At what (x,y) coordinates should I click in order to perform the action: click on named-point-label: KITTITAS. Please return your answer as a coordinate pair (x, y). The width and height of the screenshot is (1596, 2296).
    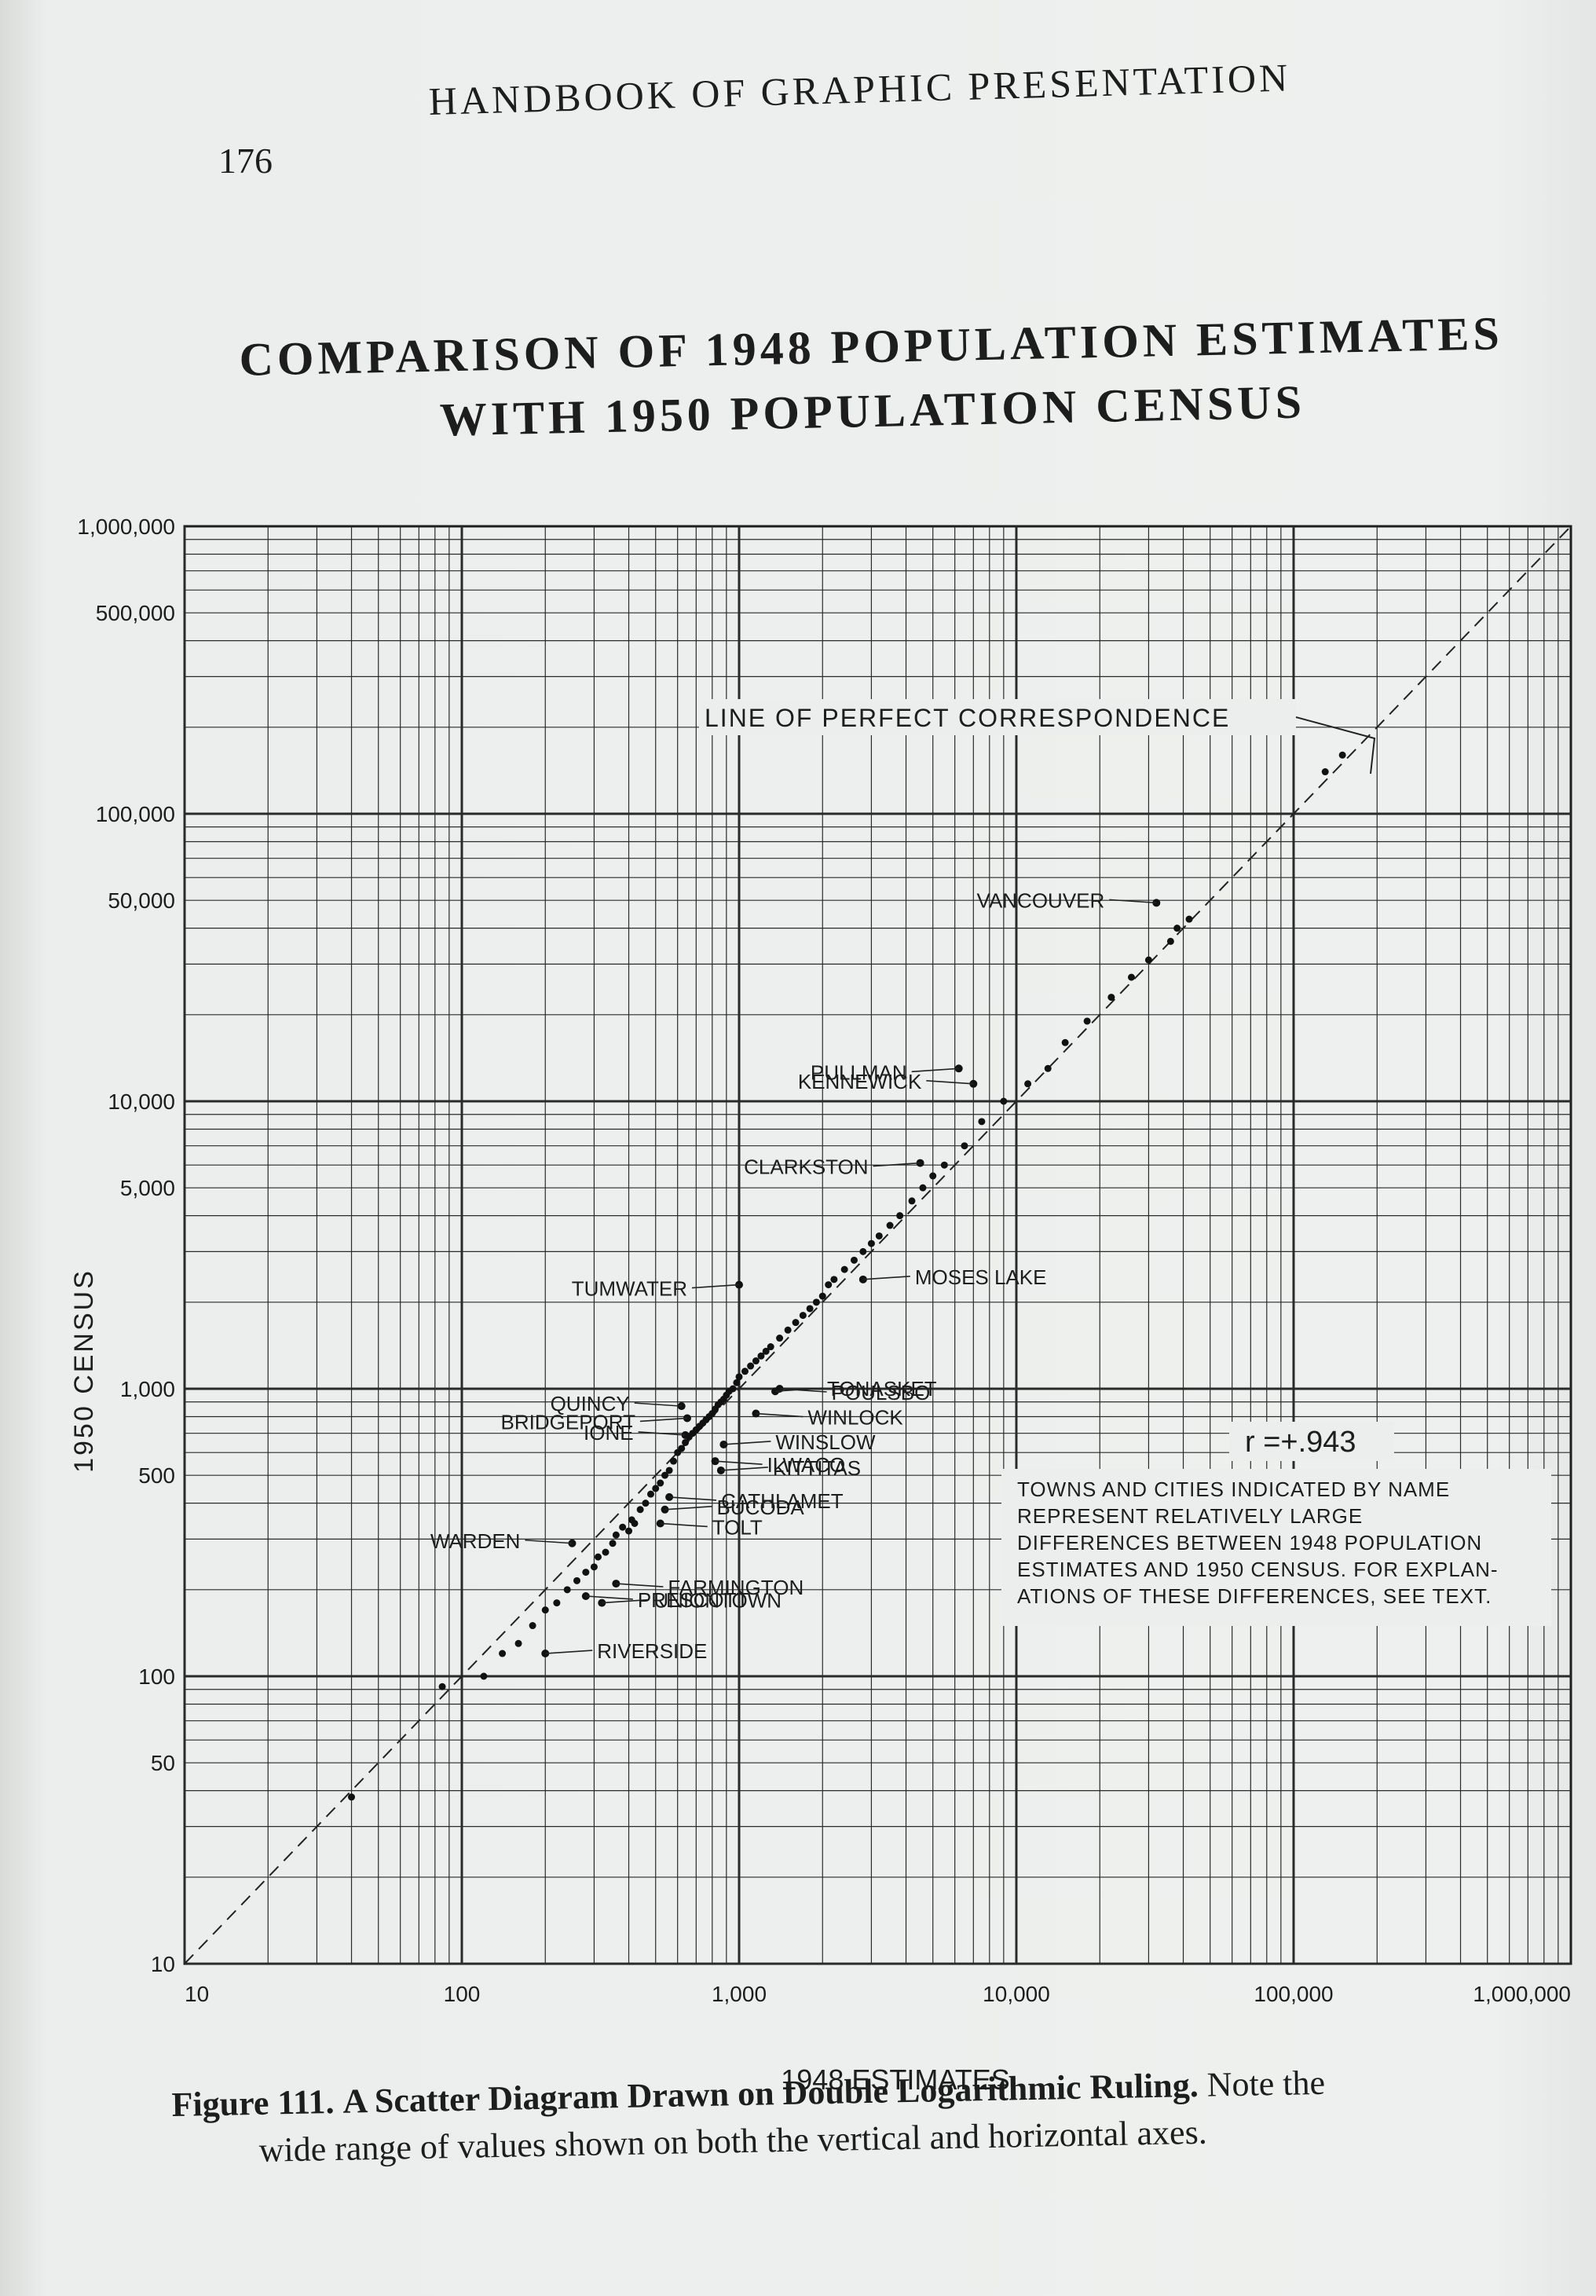
    Looking at the image, I should click on (817, 1468).